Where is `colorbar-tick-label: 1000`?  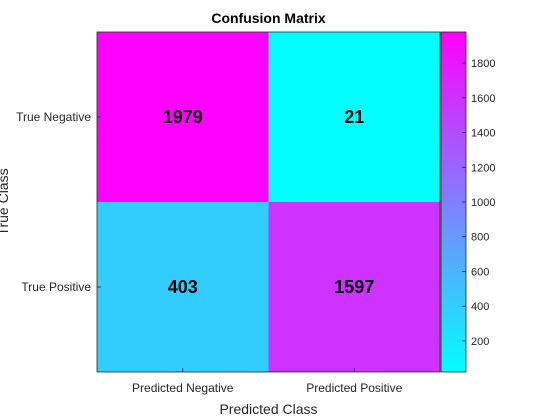 colorbar-tick-label: 1000 is located at coordinates (483, 203).